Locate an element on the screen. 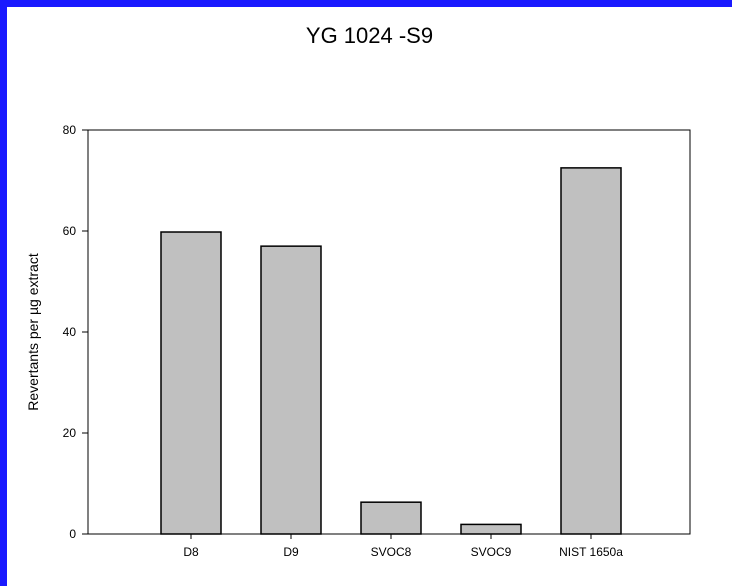 This screenshot has width=732, height=586. x-axis-labels: D8 D9 SVOC8 SVOC9 NIST 1650a is located at coordinates (403, 546).